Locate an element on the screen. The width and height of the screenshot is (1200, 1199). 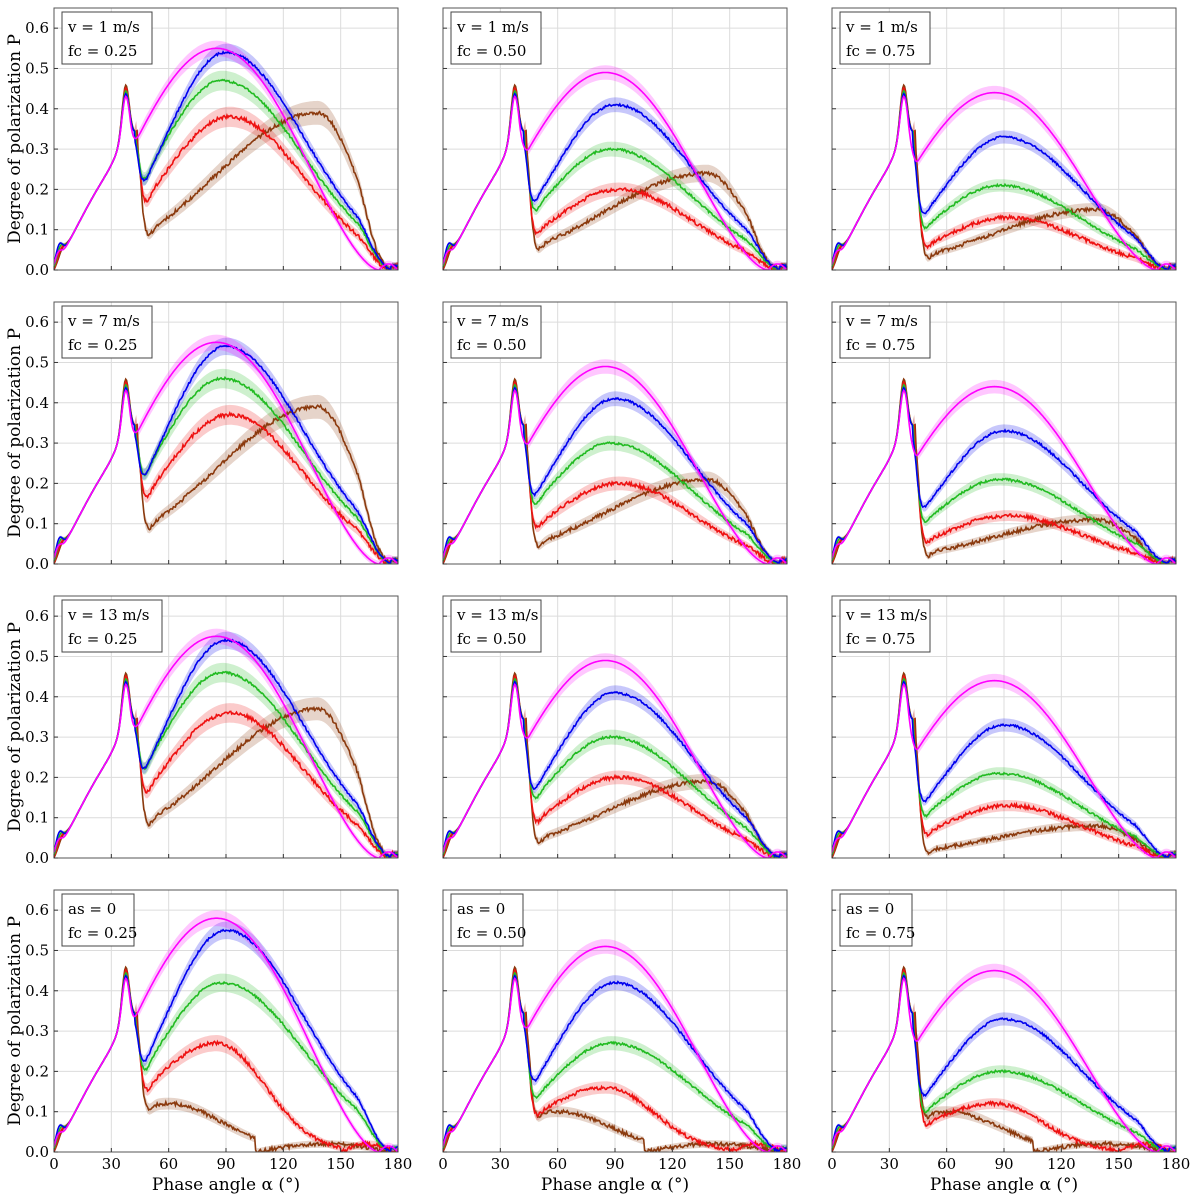
panel-r2-c2: v = 7 m/s fc = 0.50 is located at coordinates (615, 433).